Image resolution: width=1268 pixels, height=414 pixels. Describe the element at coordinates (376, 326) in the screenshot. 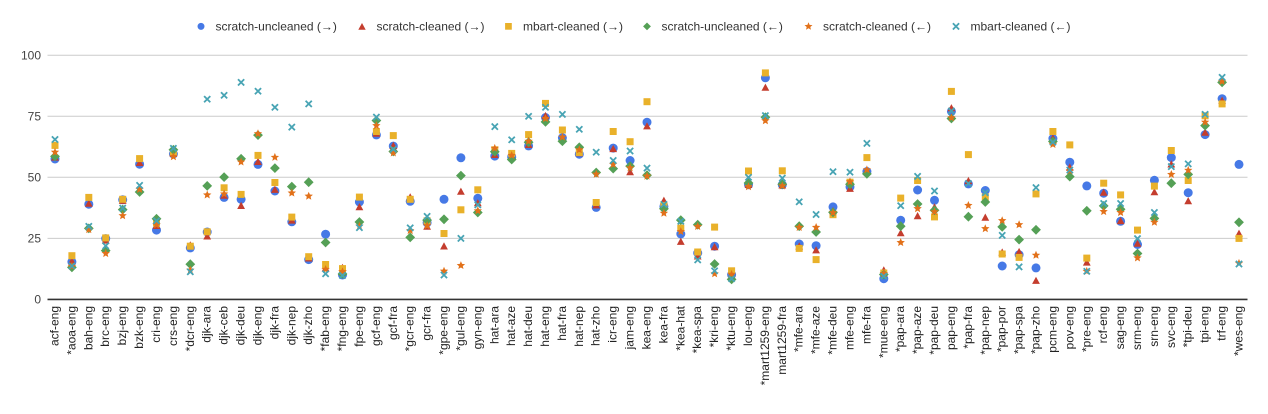

I see `svg-text: gcf-eng` at that location.